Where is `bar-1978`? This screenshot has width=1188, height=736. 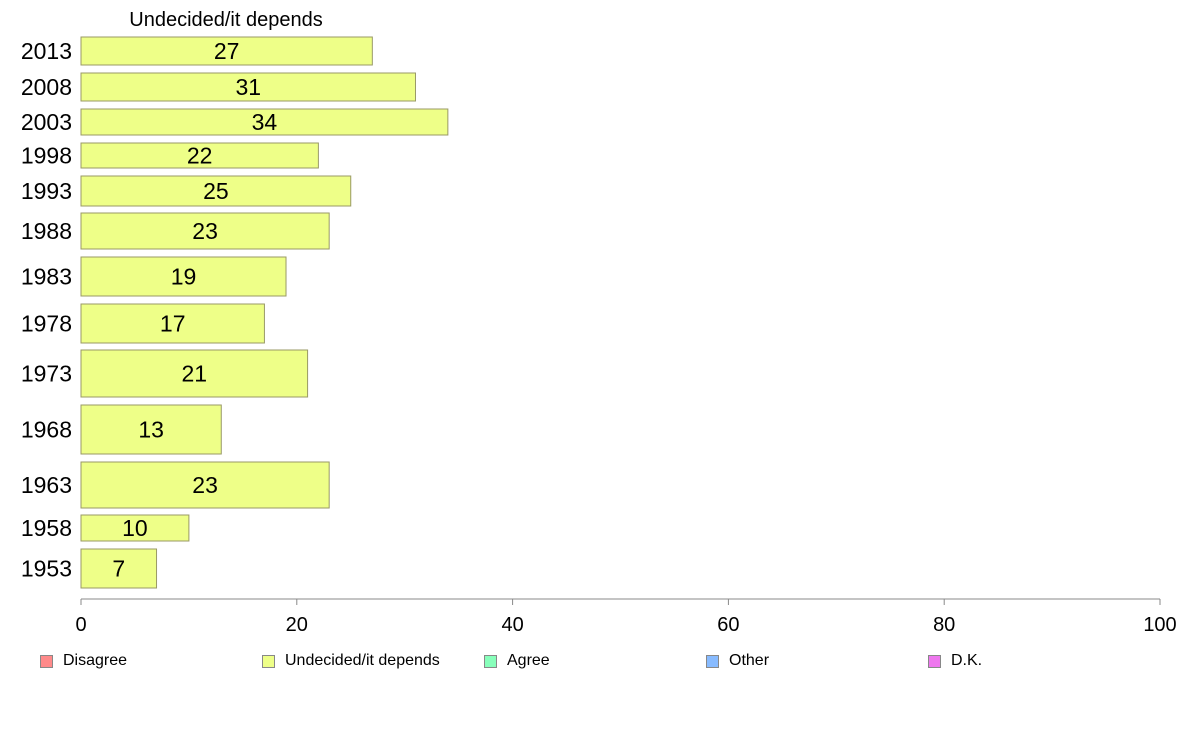
bar-1978 is located at coordinates (172, 323).